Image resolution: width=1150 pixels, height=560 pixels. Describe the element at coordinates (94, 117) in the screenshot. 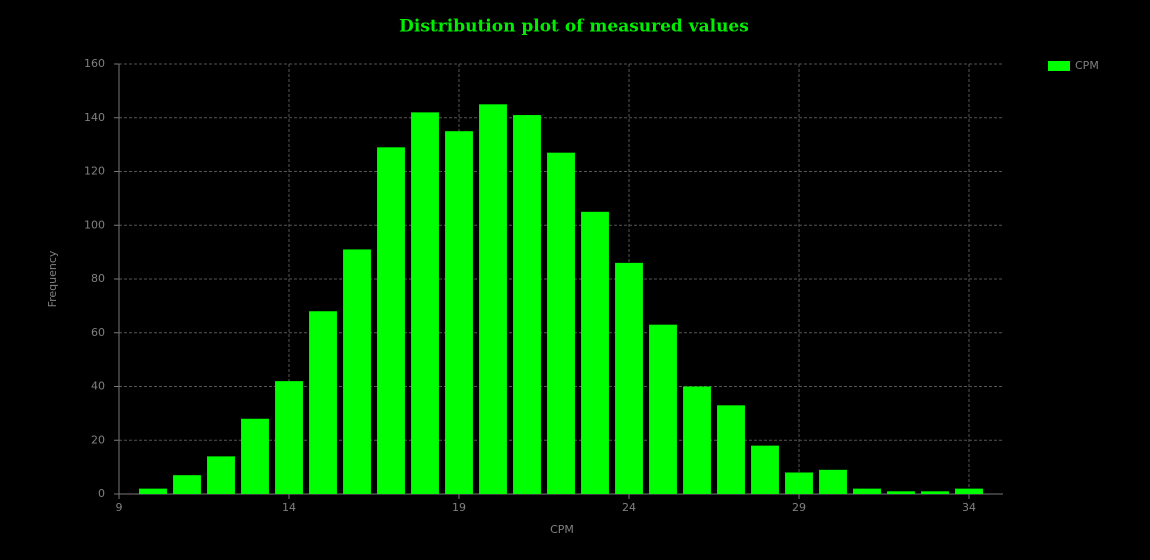

I see `y-tick-label: 140` at that location.